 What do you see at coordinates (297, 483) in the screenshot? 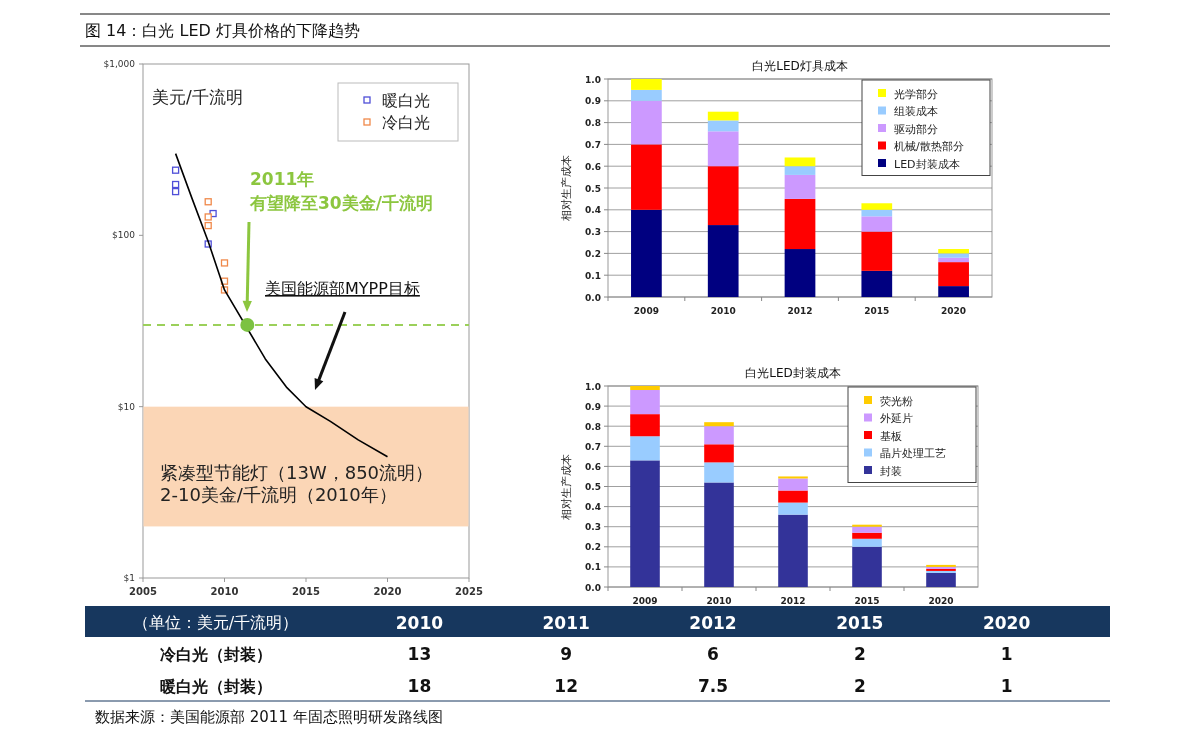
I see `band-label: 紧凑型节能灯（13W，850流明） 2-10美金/千流明（2010年）` at bounding box center [297, 483].